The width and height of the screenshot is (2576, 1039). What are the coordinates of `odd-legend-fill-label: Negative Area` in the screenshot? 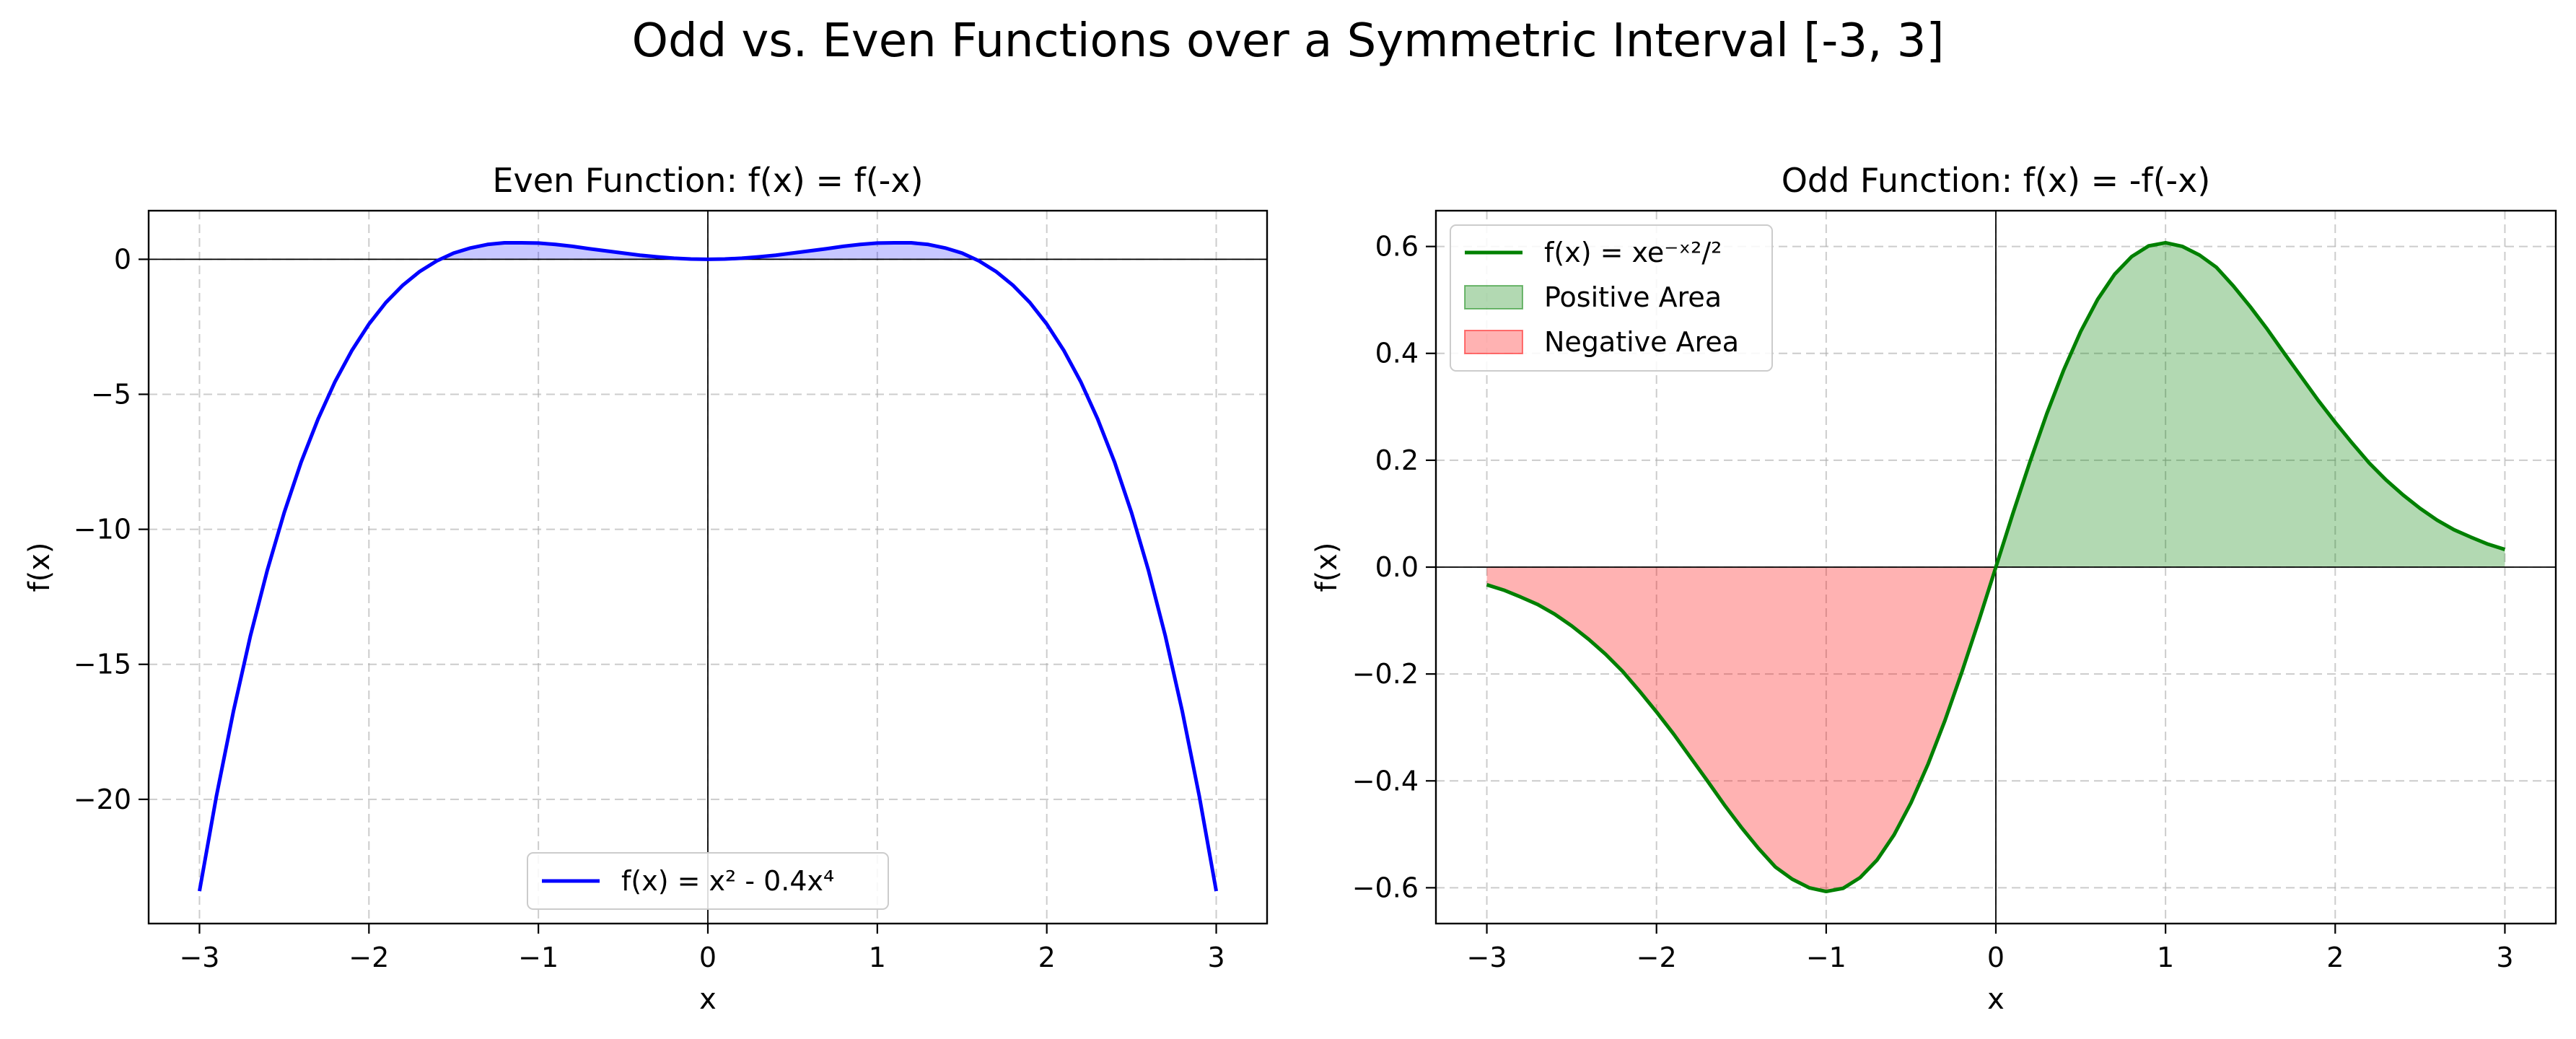 It's located at (1641, 342).